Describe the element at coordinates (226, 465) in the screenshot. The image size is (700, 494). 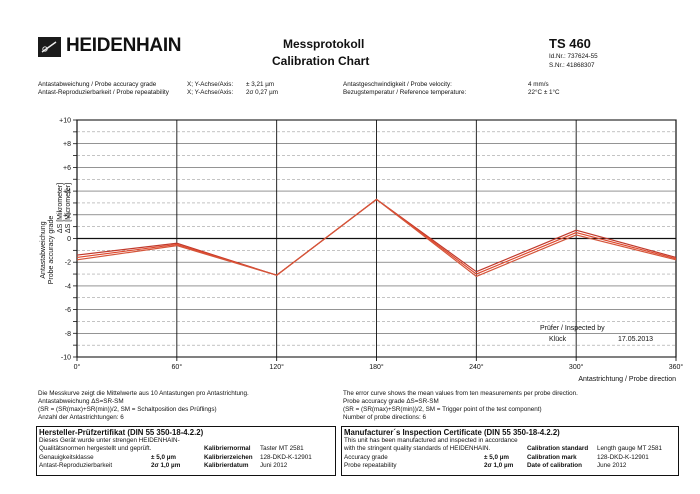
I see `calibration-date-label: Kalibrierdatum` at that location.